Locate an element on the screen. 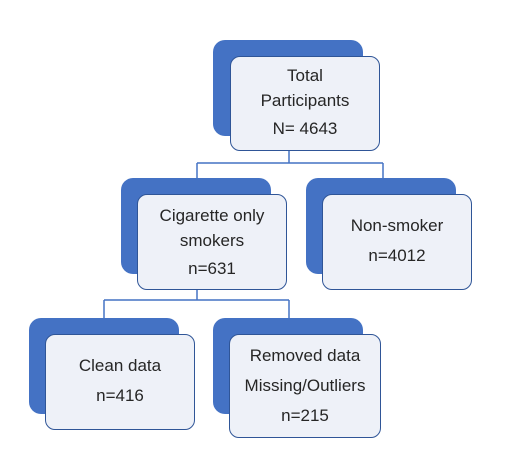 The image size is (520, 454). cigarette-label-line2: smokers is located at coordinates (212, 240).